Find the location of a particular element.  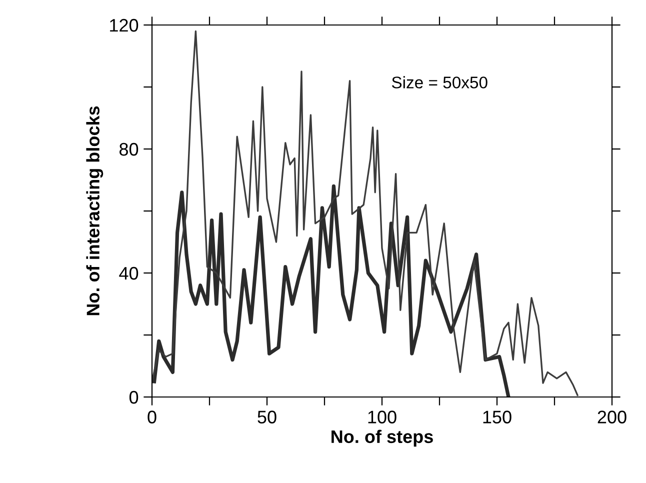

x-tick-label: 100 is located at coordinates (382, 417).